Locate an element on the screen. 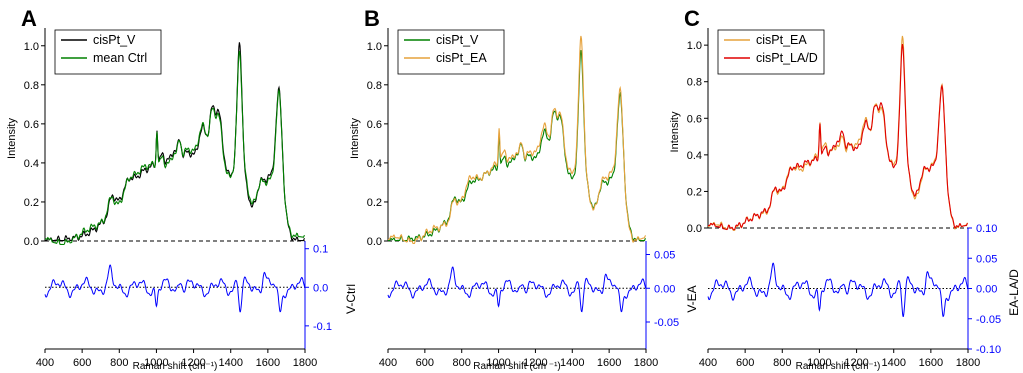 This screenshot has width=1023, height=373. lower-y-tick-label: -0.1 is located at coordinates (322, 327).